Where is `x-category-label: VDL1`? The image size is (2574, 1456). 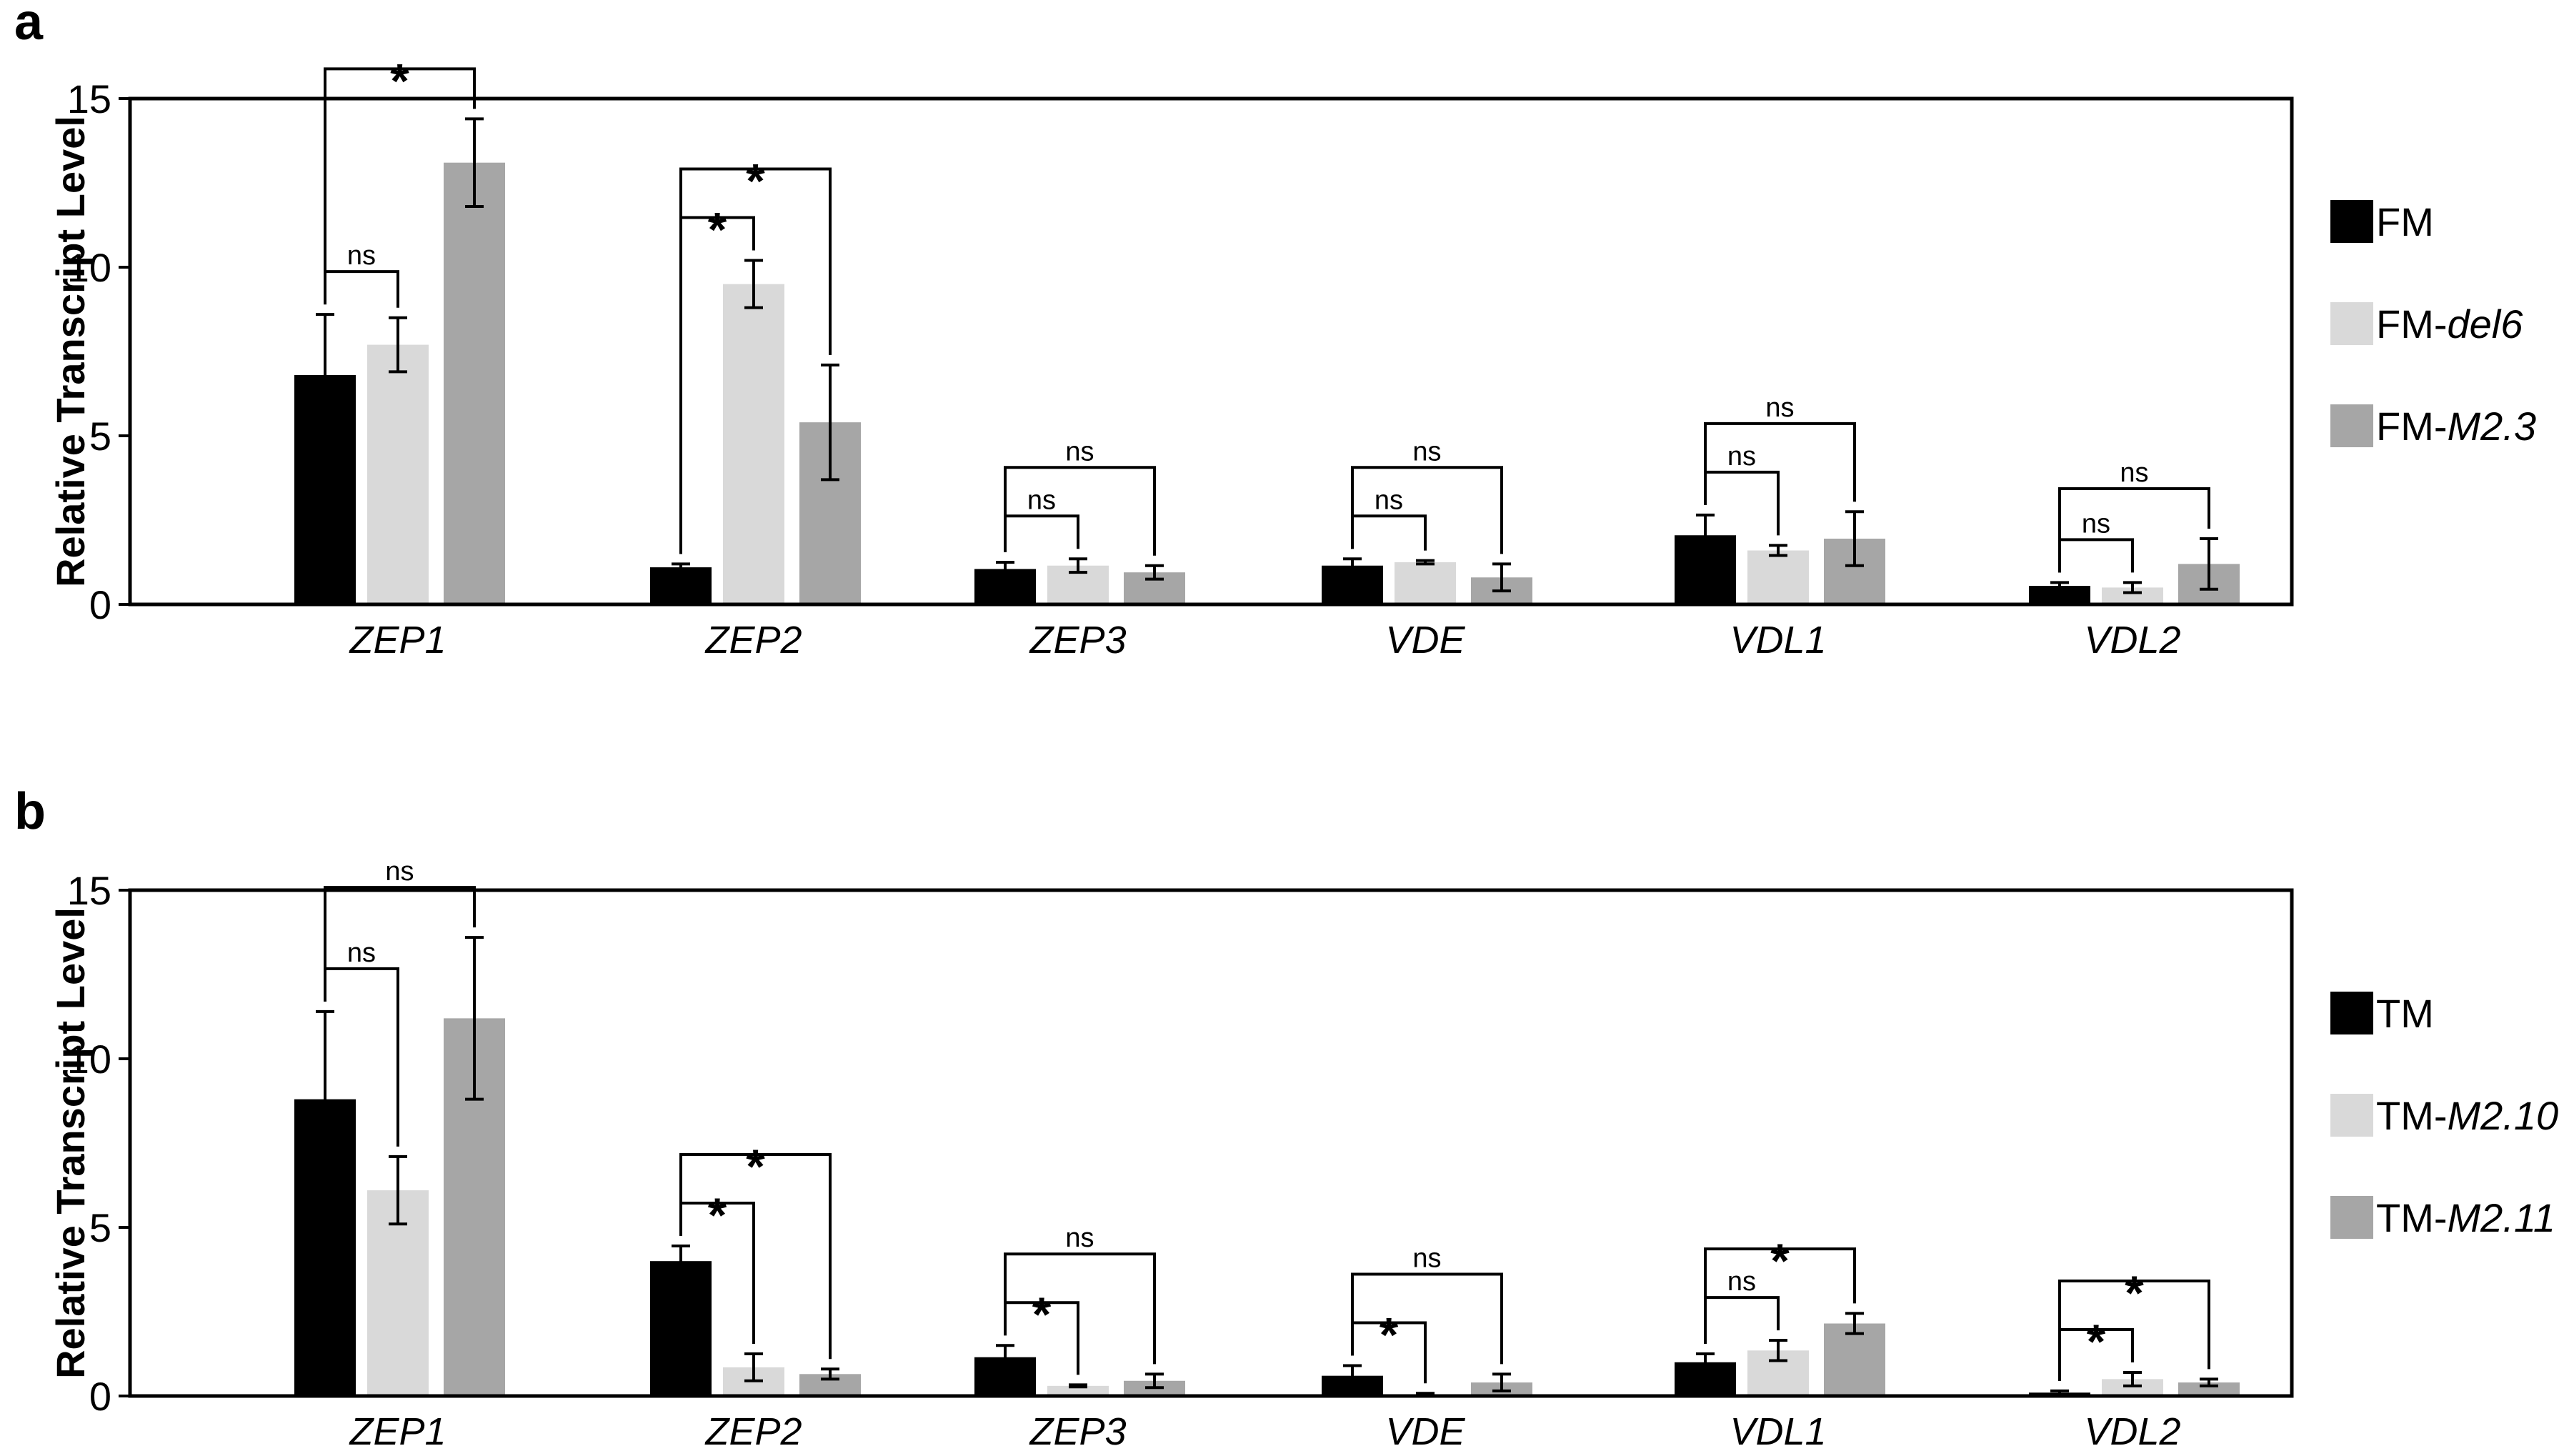
x-category-label: VDL1 is located at coordinates (1778, 640).